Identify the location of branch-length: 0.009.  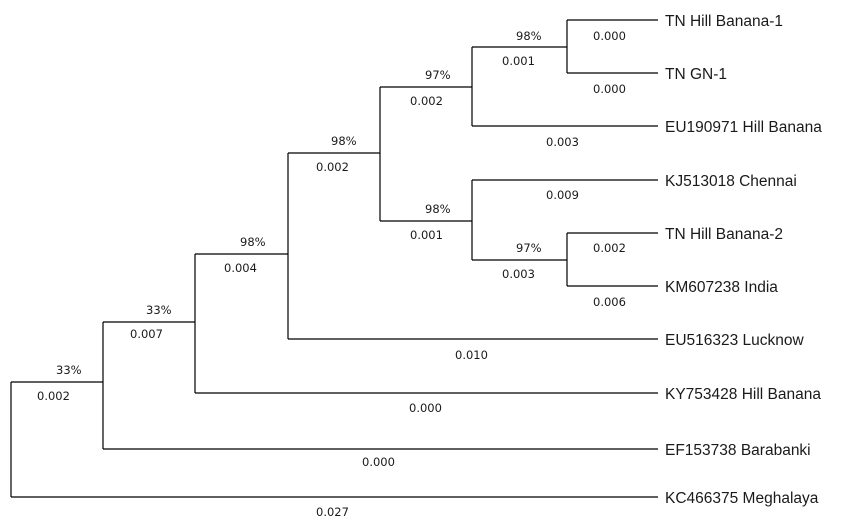
(562, 195).